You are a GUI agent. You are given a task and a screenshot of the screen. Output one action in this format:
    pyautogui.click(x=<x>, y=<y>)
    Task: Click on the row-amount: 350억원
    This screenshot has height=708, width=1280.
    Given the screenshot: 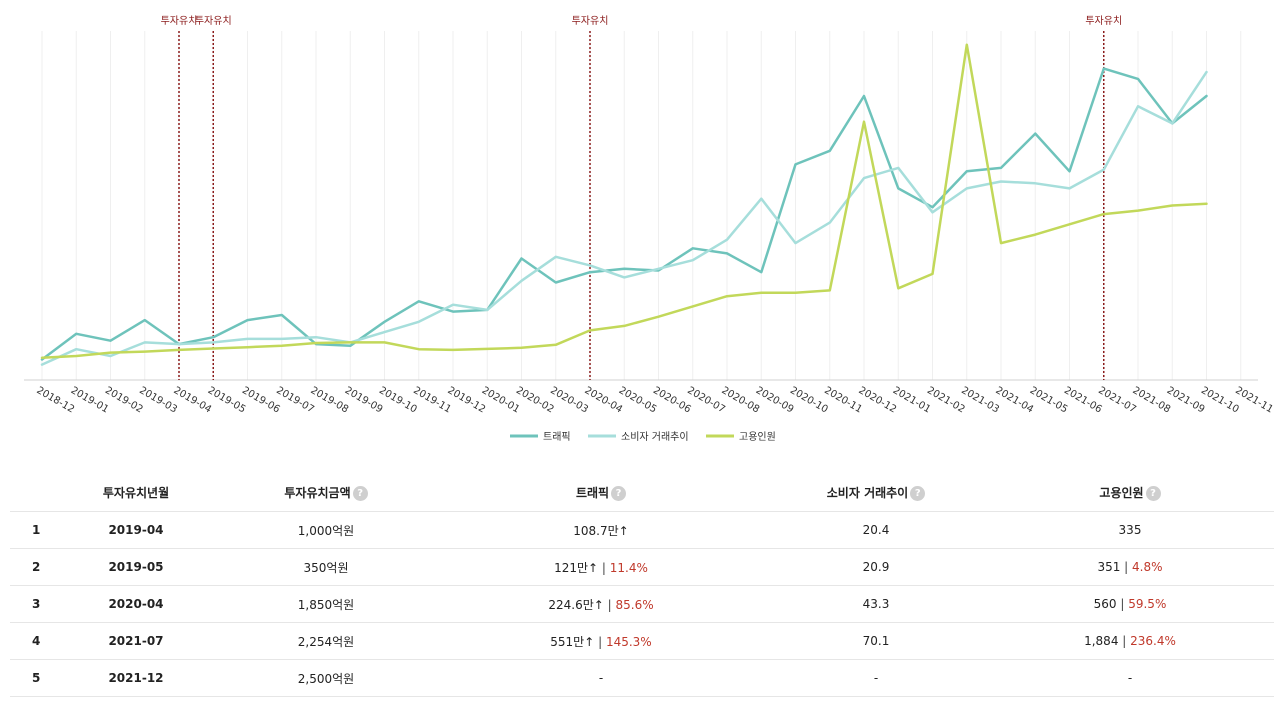 What is the action you would take?
    pyautogui.click(x=326, y=567)
    